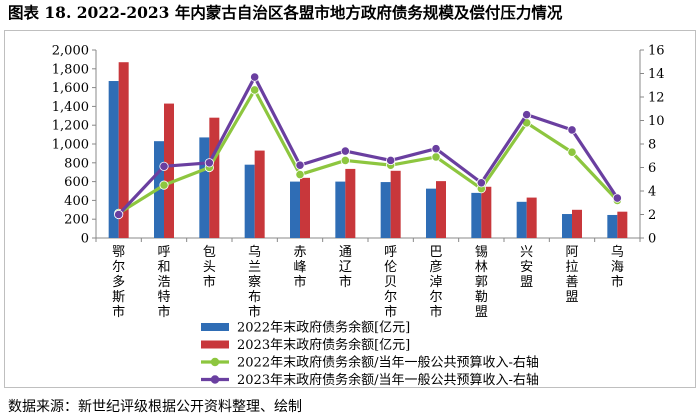 The image size is (700, 418). Describe the element at coordinates (345, 267) in the screenshot. I see `category-label: 通辽市` at that location.